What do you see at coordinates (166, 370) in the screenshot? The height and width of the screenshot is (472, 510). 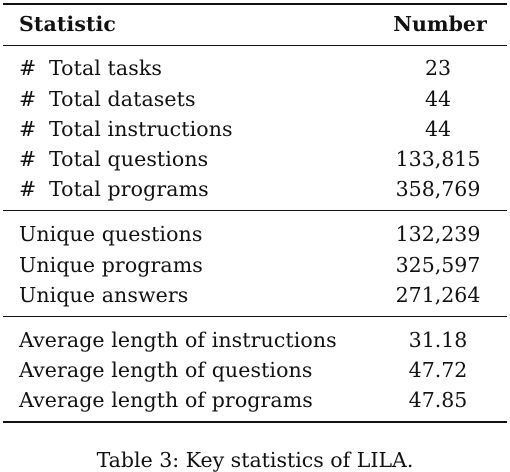 I see `row-label: Average length of questions` at bounding box center [166, 370].